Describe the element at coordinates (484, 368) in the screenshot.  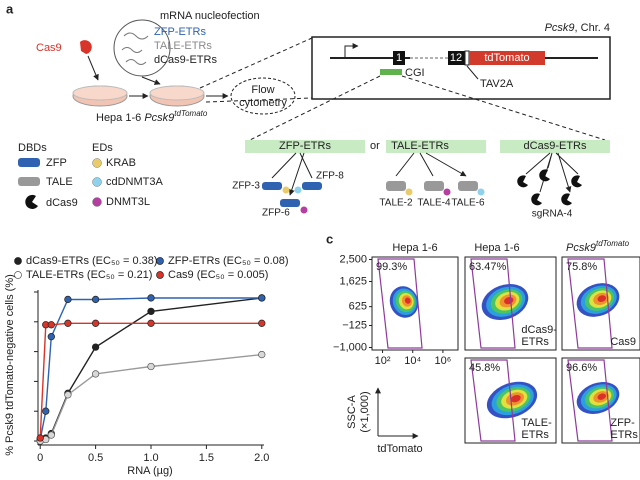
I see `gate-percent: 45.8%` at that location.